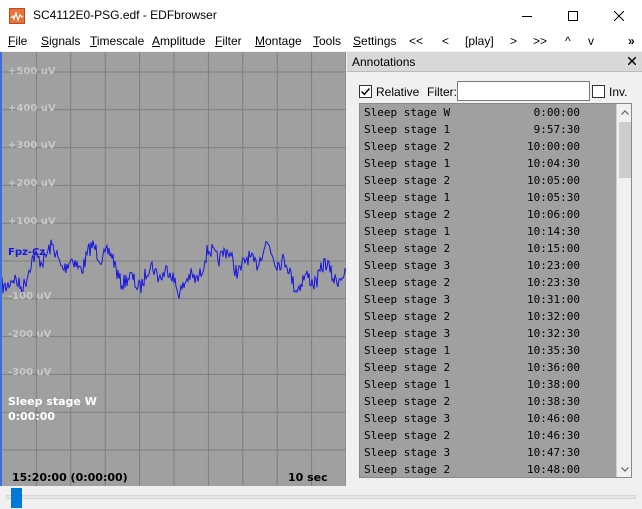 This screenshot has width=642, height=509. I want to click on menu-amplitude: Amplitude, so click(179, 41).